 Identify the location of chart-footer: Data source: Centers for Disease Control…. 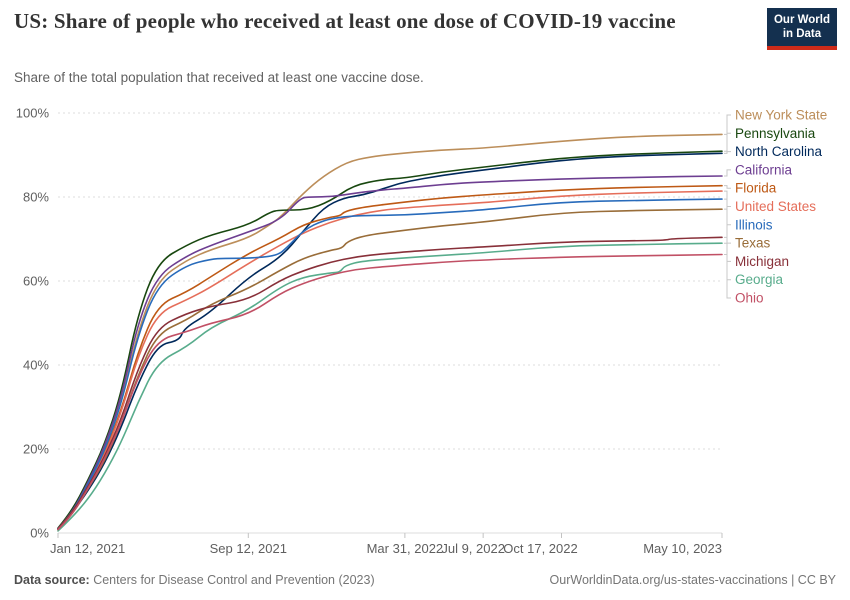
(425, 580).